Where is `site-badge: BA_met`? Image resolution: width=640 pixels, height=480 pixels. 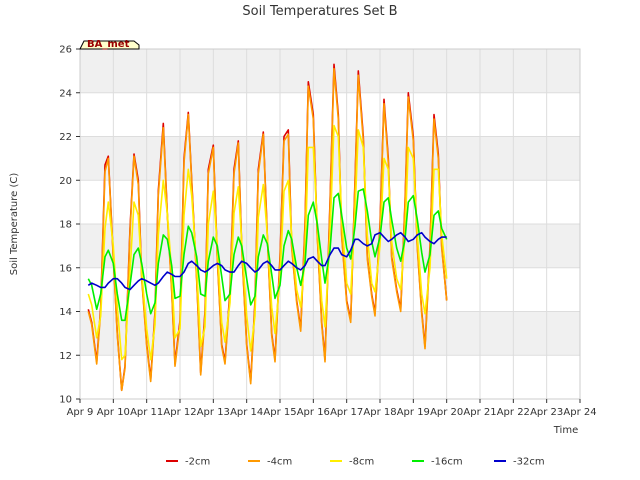
site-badge: BA_met is located at coordinates (109, 44).